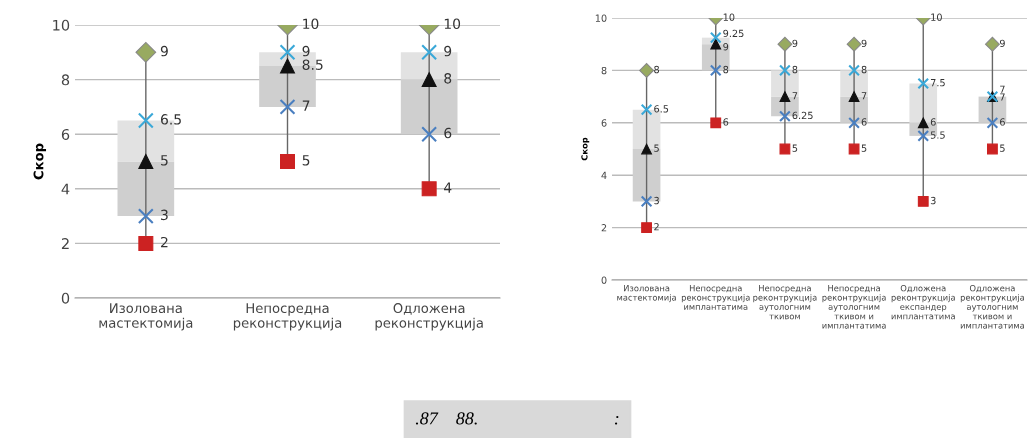 The image size is (1035, 438). Describe the element at coordinates (733, 33) in the screenshot. I see `data-label: 9.25` at that location.